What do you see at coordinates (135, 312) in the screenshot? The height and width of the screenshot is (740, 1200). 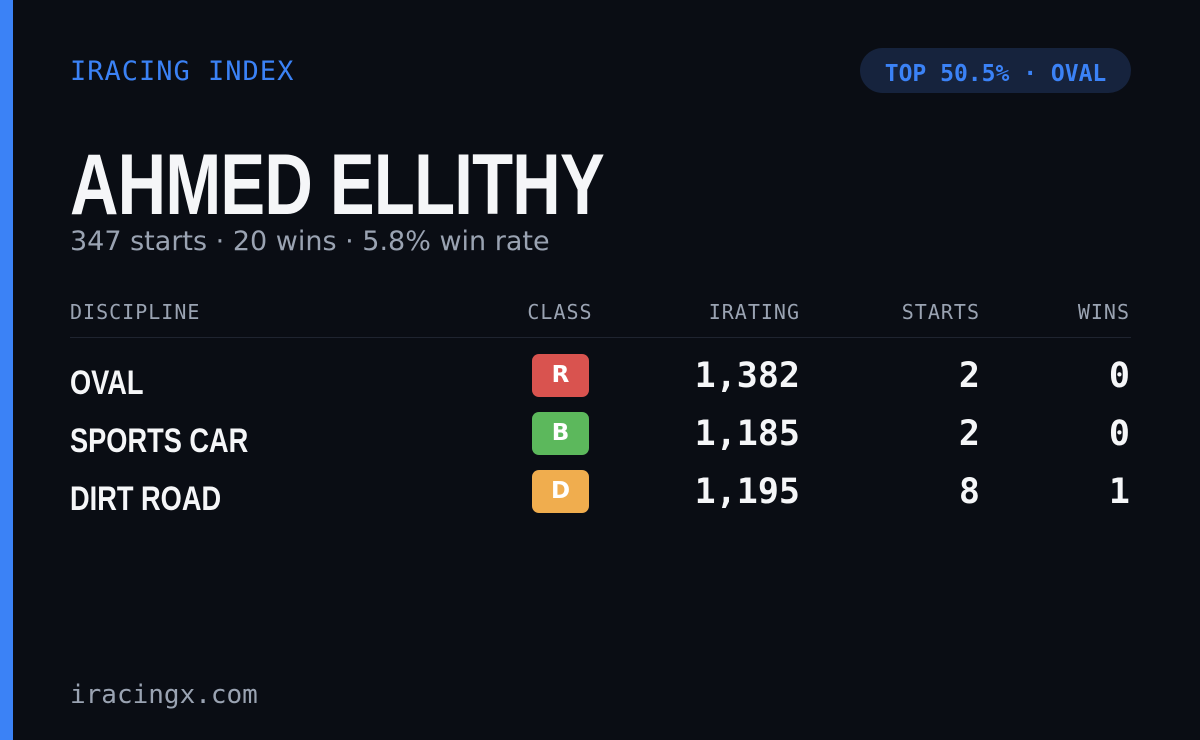 I see `column-header: DISCIPLINE` at bounding box center [135, 312].